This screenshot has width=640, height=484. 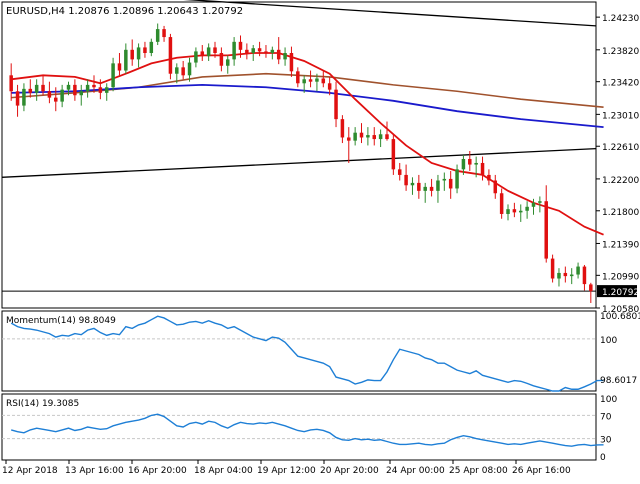 I want to click on price-tick-label: 1.21390, so click(x=620, y=245).